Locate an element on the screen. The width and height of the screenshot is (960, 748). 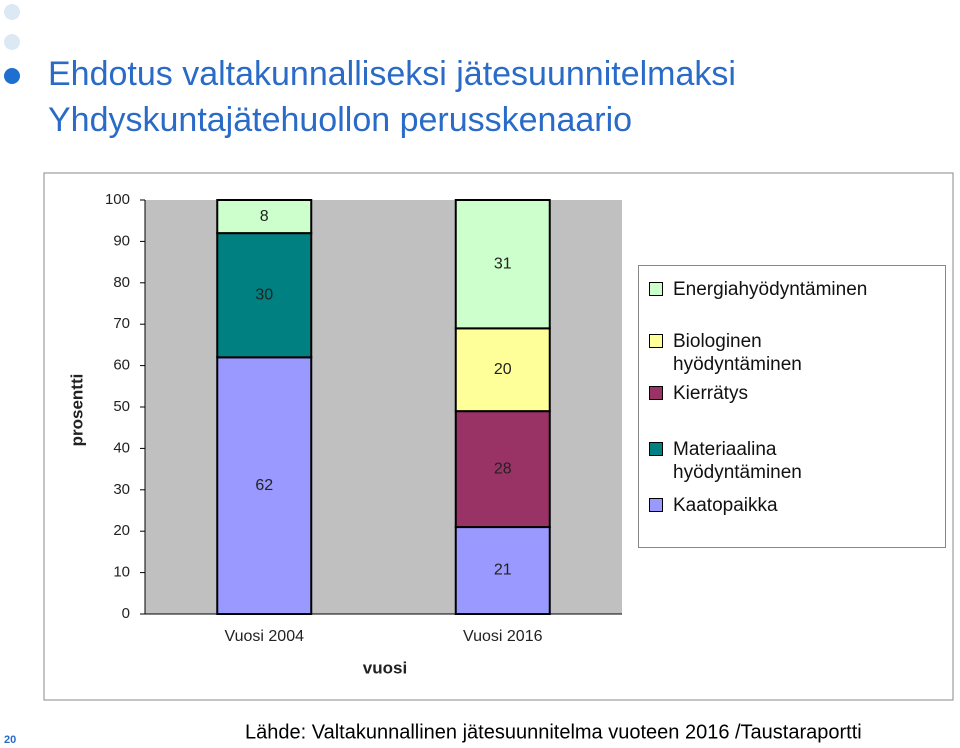
y-tick-label: 100 is located at coordinates (117, 199).